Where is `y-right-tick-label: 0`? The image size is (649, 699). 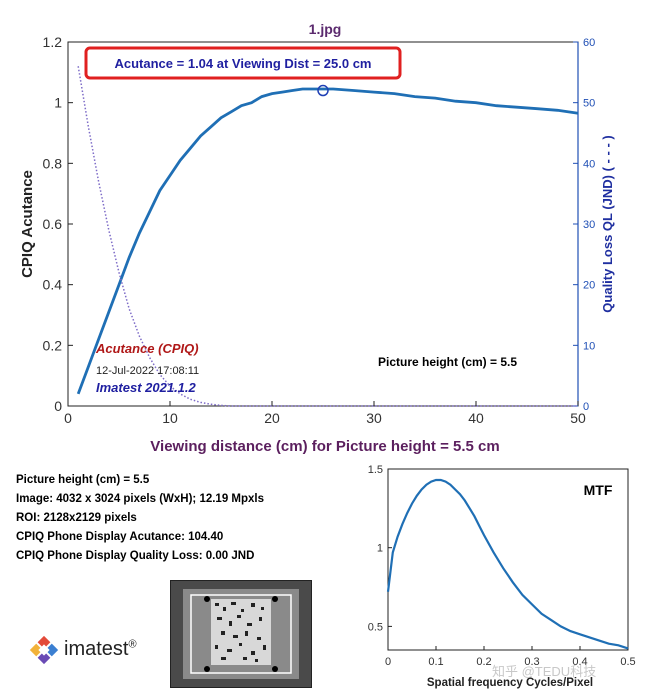 y-right-tick-label: 0 is located at coordinates (586, 407).